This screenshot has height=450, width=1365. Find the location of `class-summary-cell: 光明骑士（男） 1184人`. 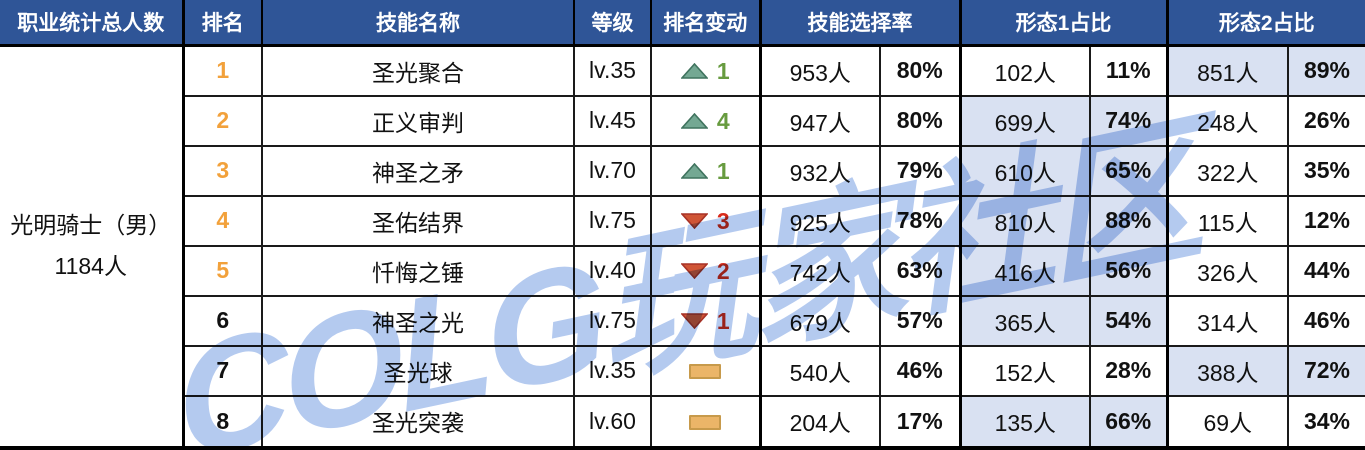

class-summary-cell: 光明骑士（男） 1184人 is located at coordinates (92, 245).